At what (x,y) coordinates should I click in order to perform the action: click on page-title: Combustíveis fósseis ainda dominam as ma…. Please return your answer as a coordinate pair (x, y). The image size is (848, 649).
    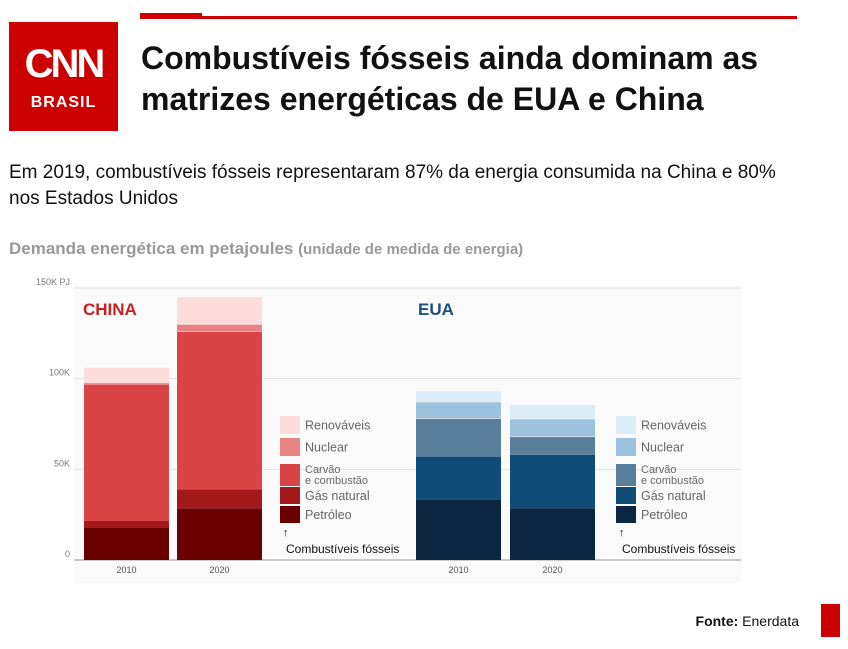
    Looking at the image, I should click on (450, 78).